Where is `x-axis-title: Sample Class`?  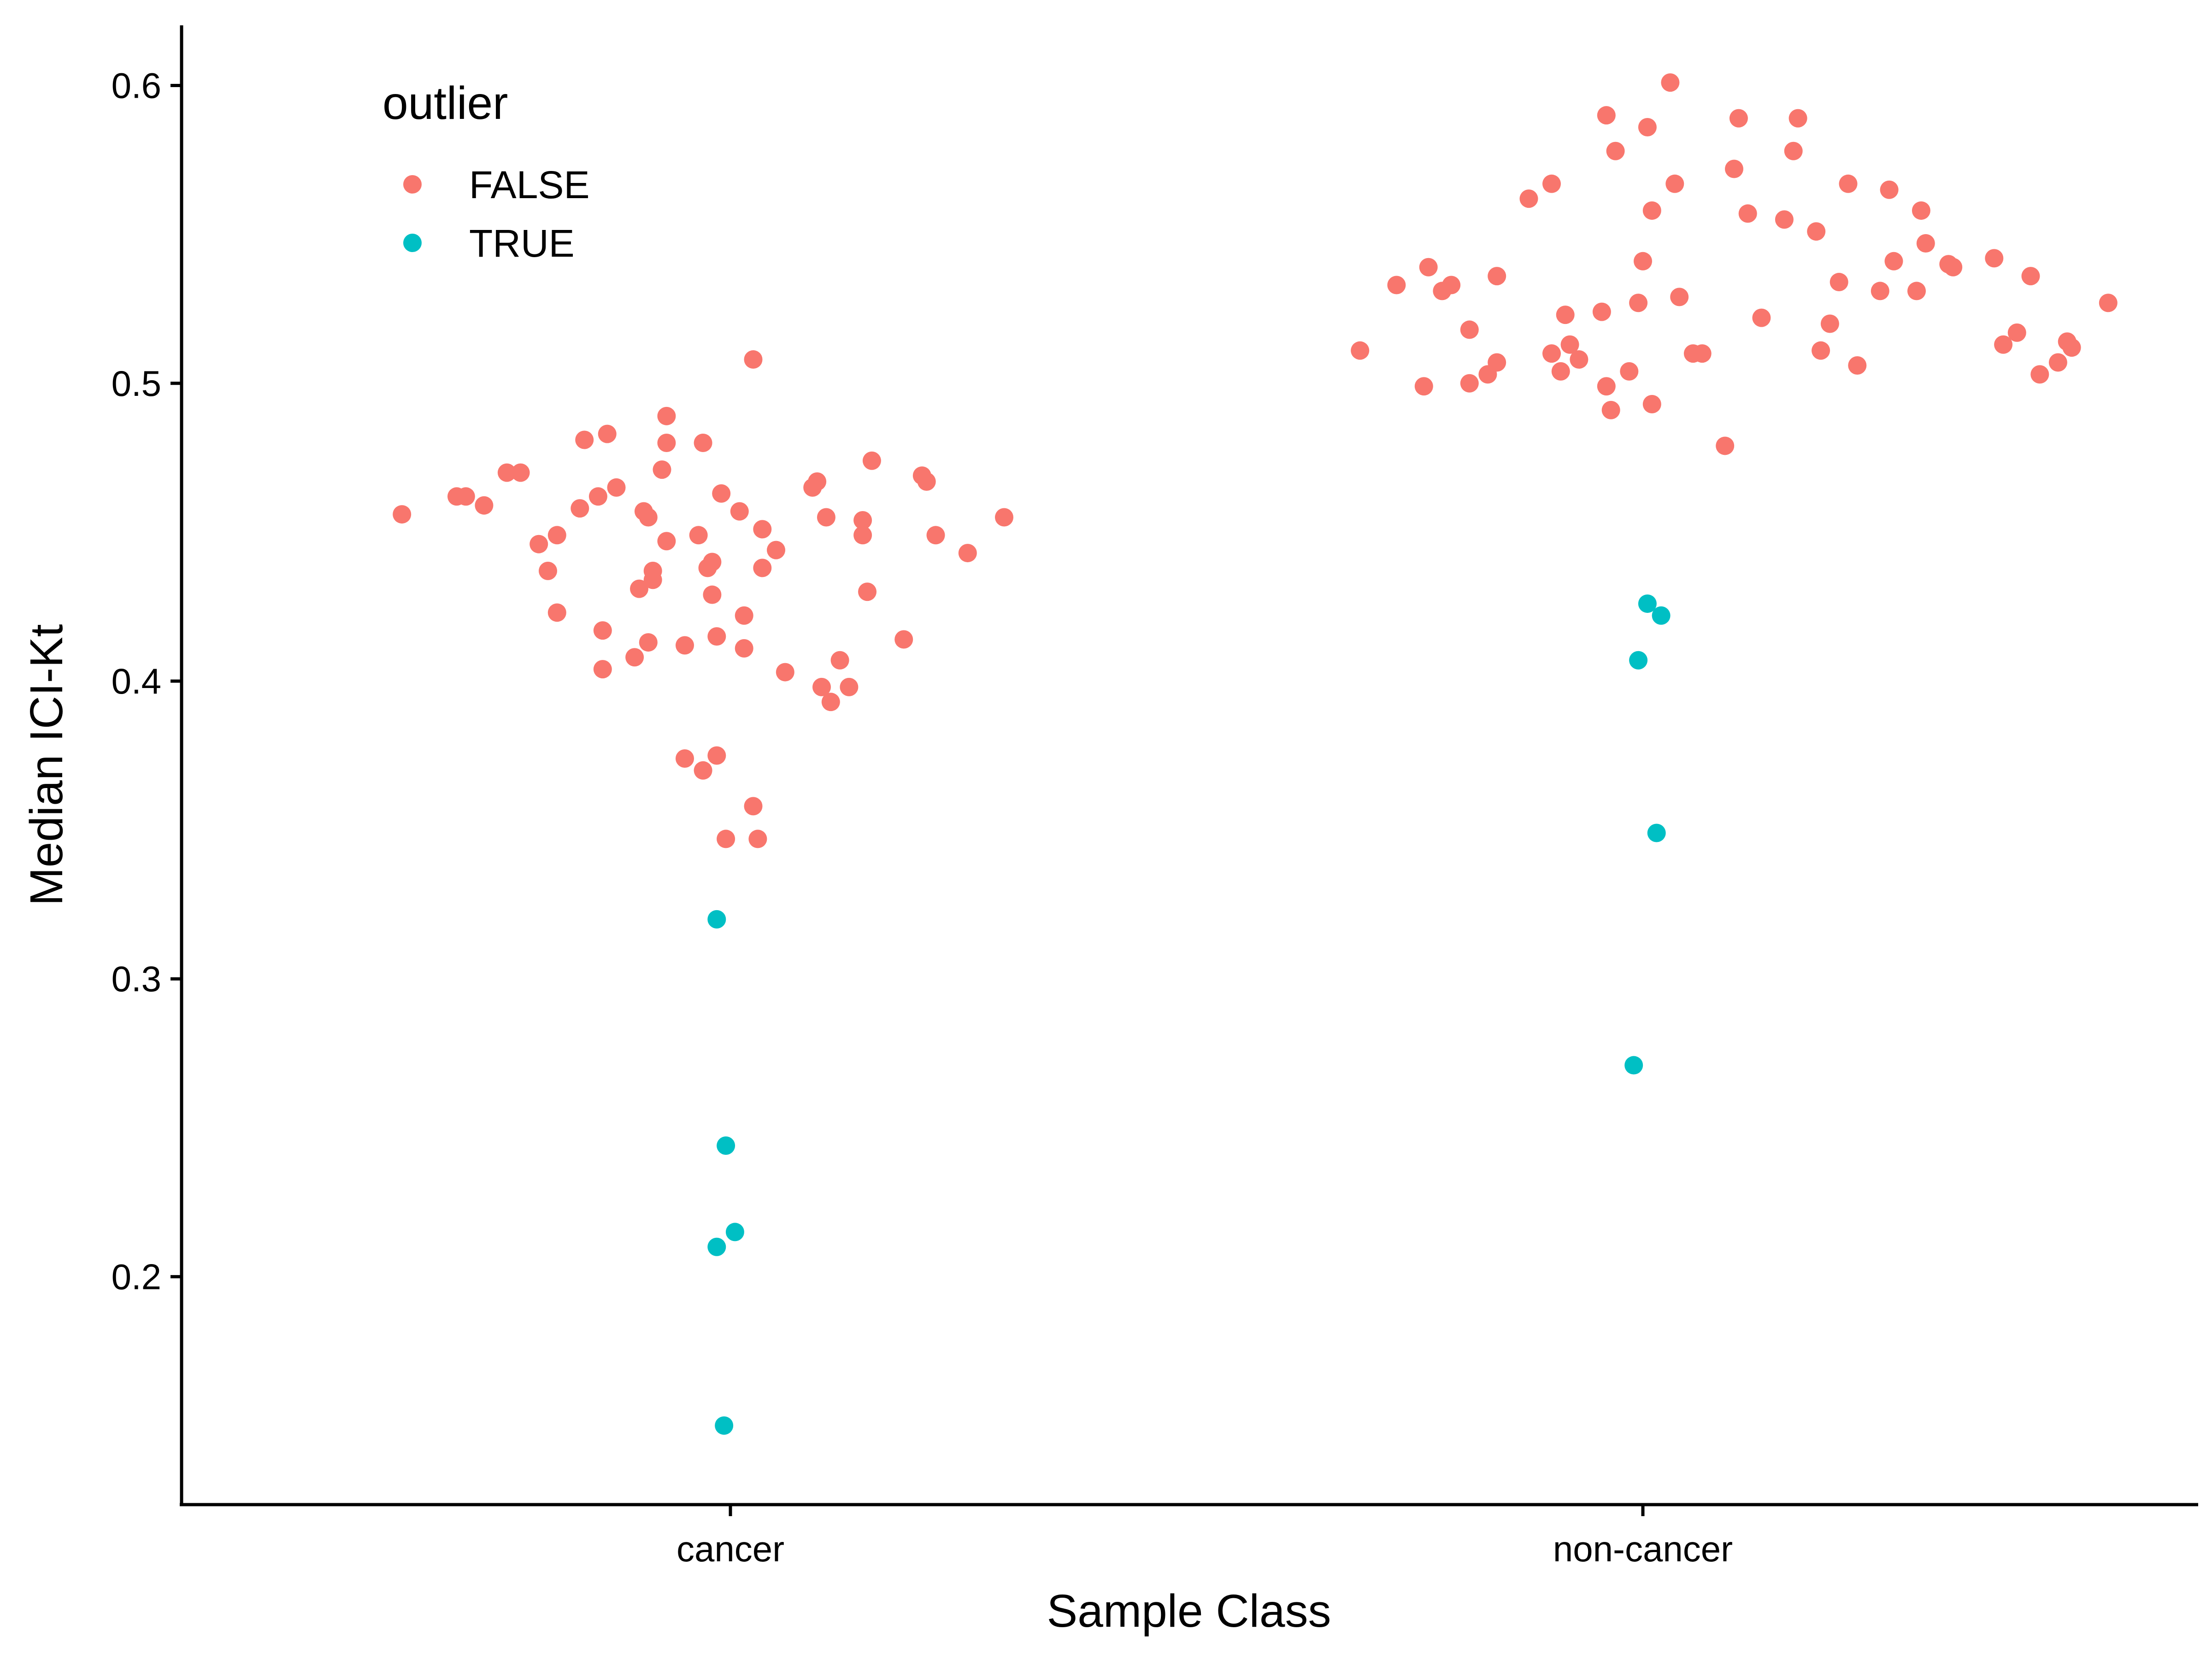
x-axis-title: Sample Class is located at coordinates (1189, 1611).